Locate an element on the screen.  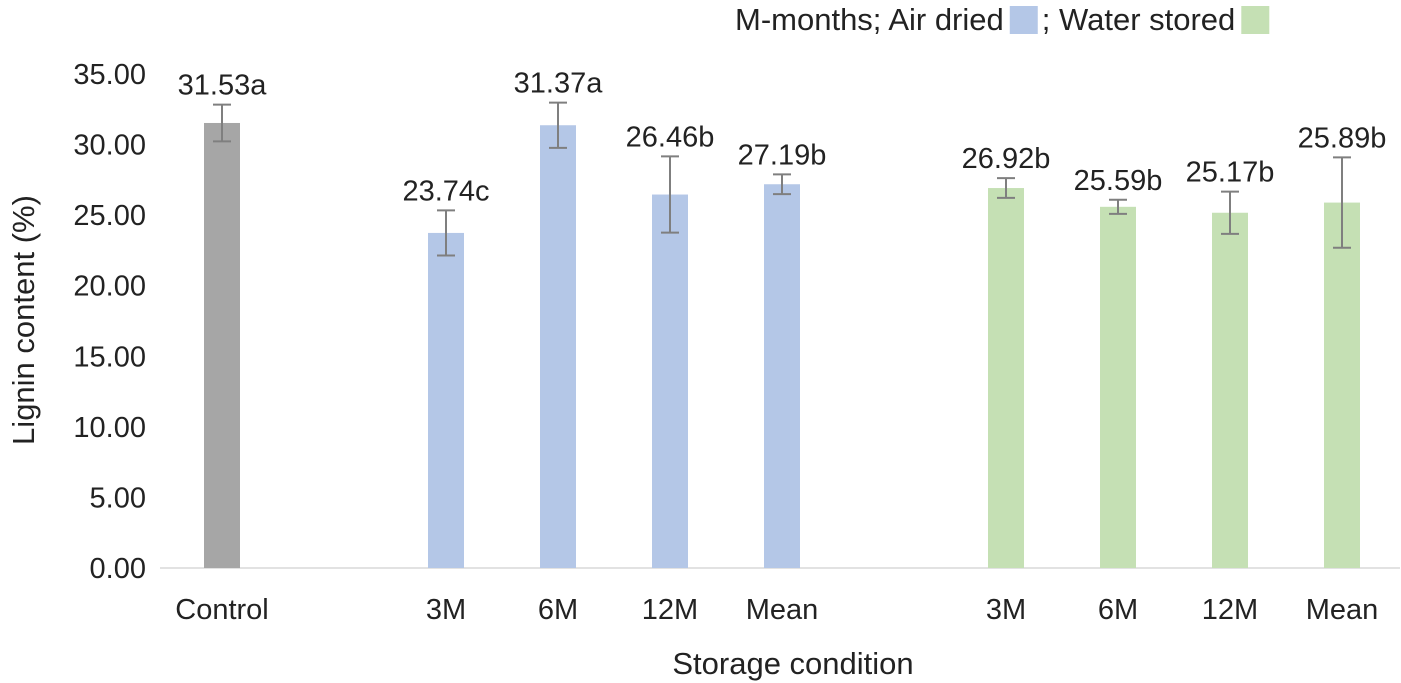
x-tick-label: Control is located at coordinates (222, 610).